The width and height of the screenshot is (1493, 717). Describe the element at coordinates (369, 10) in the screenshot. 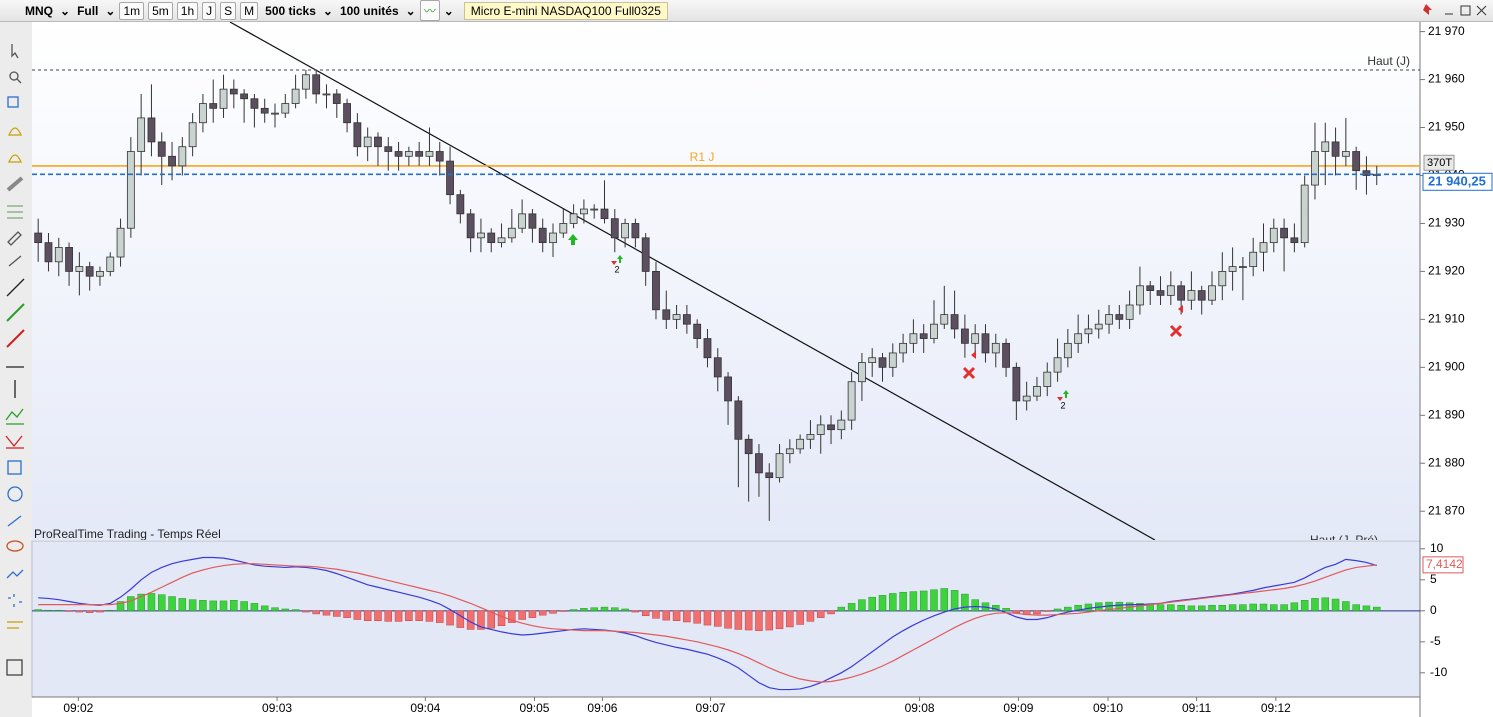

I see `units-select: 100 unités` at that location.